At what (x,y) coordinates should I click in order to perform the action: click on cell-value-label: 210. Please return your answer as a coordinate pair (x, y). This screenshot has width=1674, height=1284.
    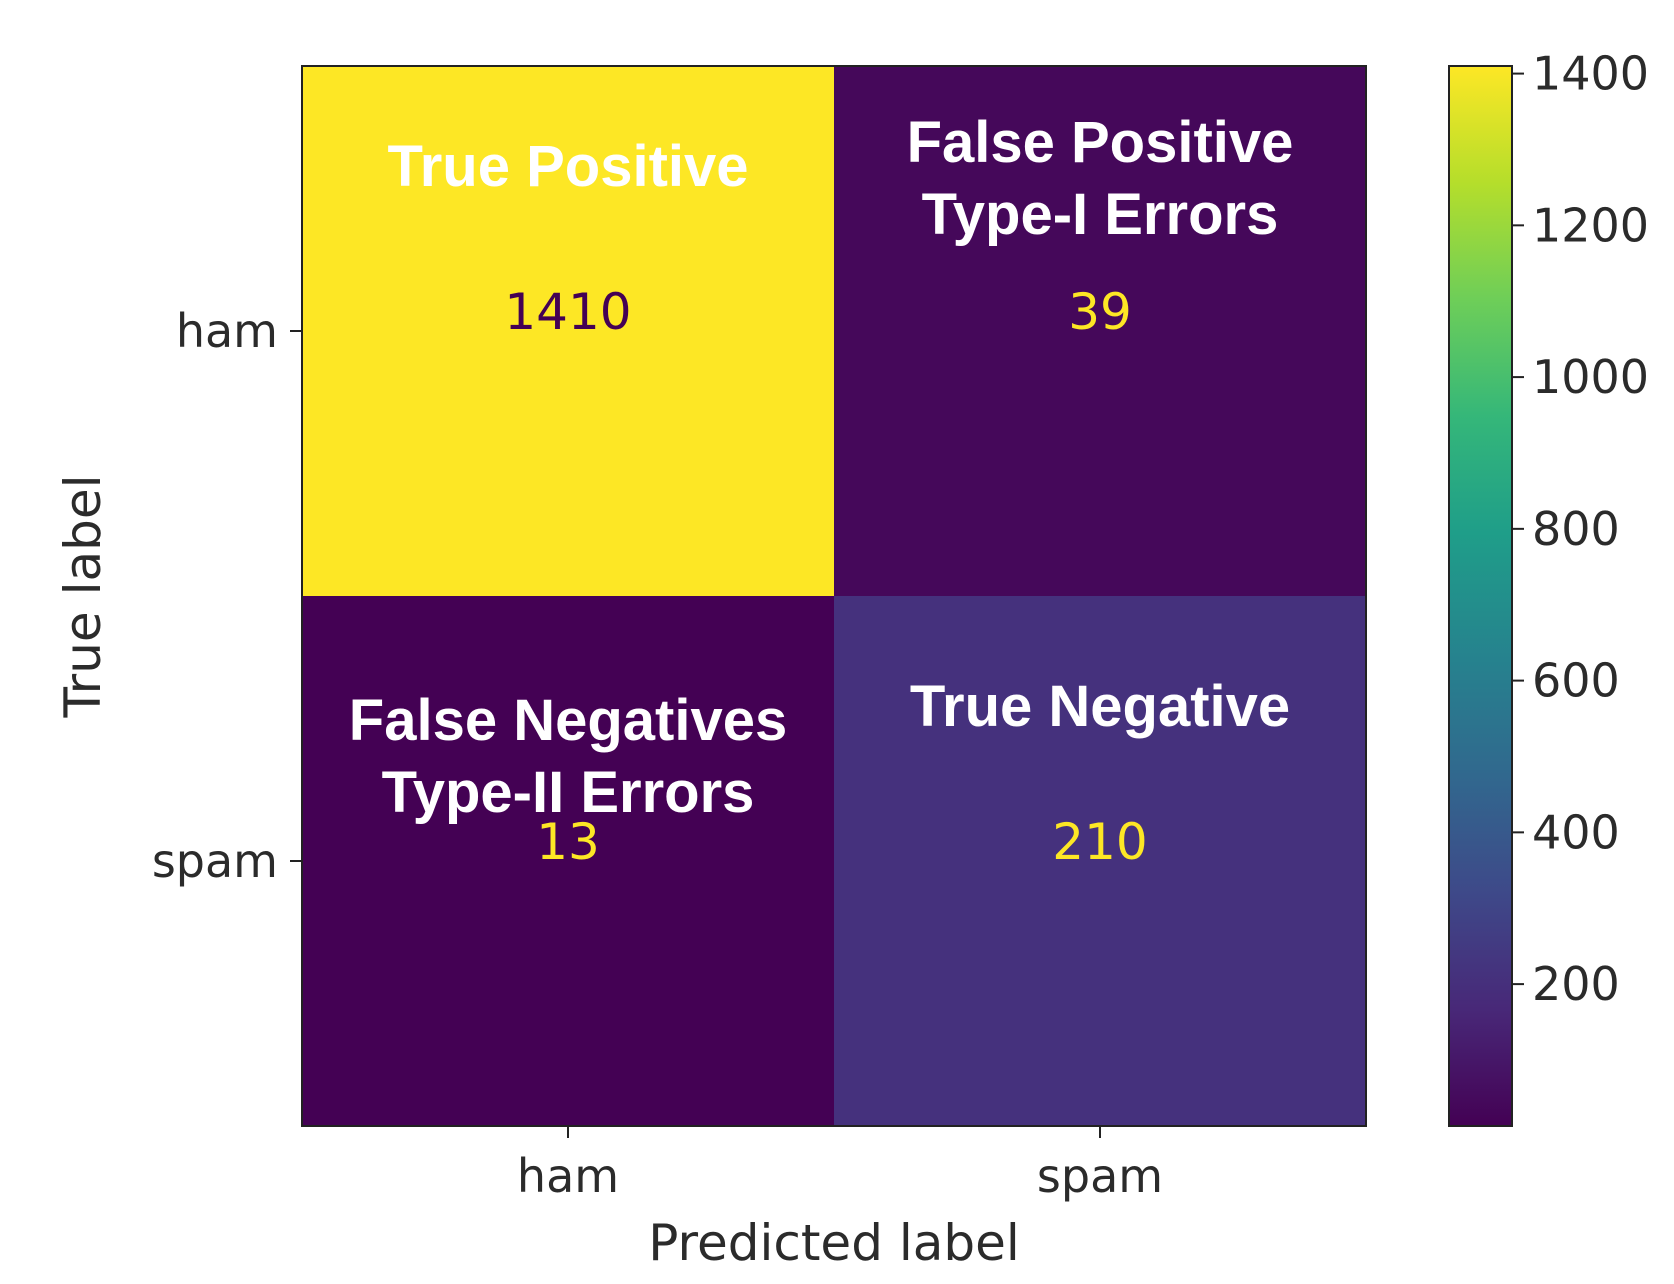
    Looking at the image, I should click on (1099, 842).